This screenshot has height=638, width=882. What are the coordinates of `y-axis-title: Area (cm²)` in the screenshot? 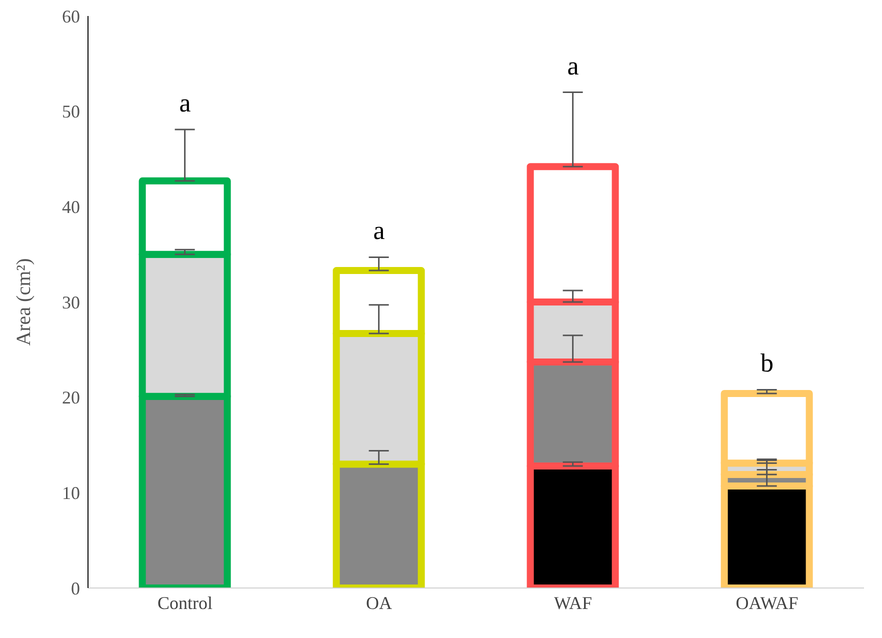 It's located at (24, 302).